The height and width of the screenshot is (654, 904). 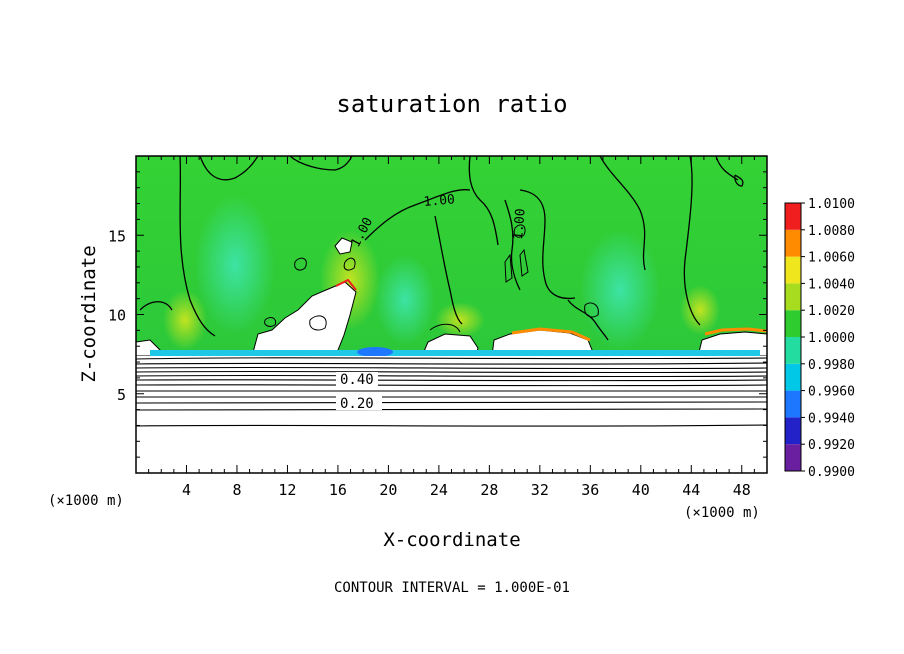 I want to click on colorbar-label: 1.0060, so click(x=831, y=258).